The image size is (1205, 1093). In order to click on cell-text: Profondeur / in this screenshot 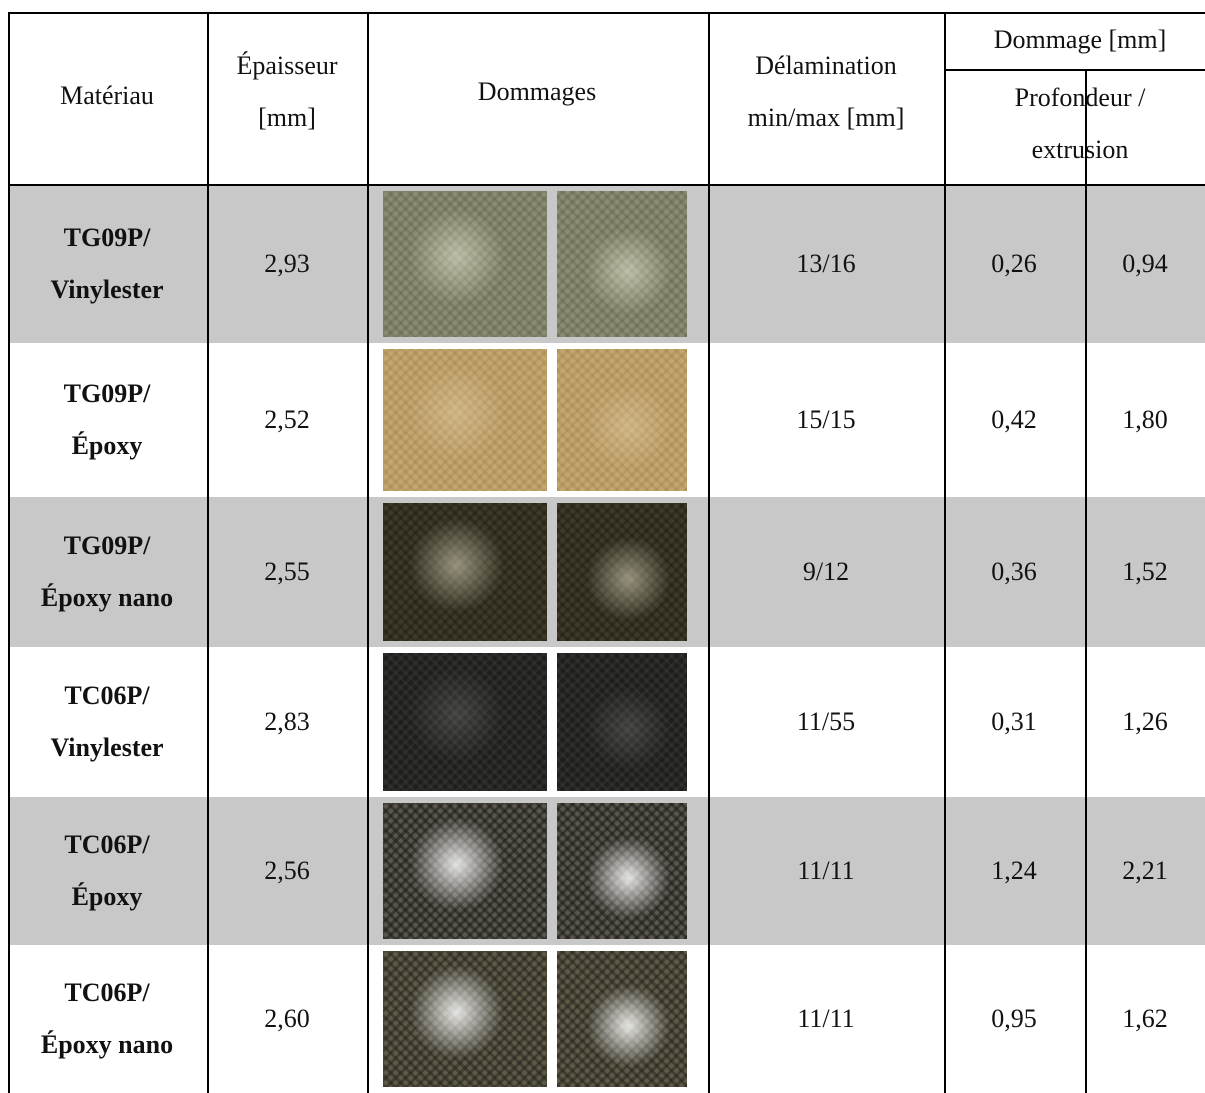, I will do `click(1080, 97)`.